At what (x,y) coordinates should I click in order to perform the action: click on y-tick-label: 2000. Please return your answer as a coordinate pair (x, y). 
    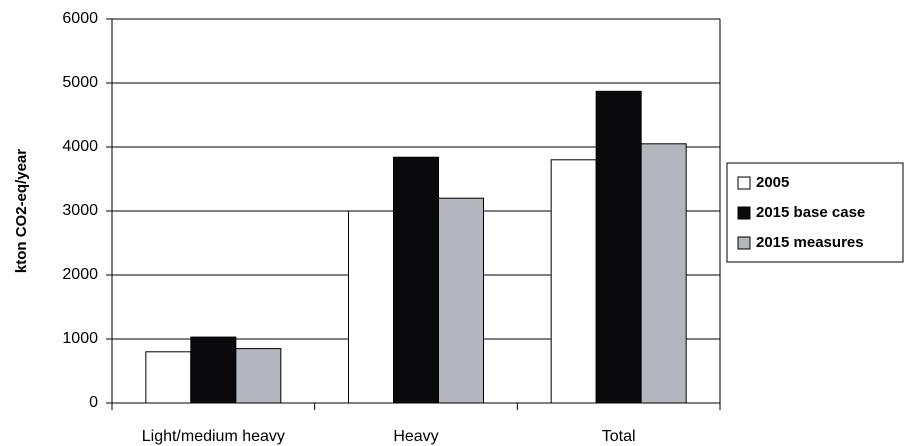
    Looking at the image, I should click on (80, 274).